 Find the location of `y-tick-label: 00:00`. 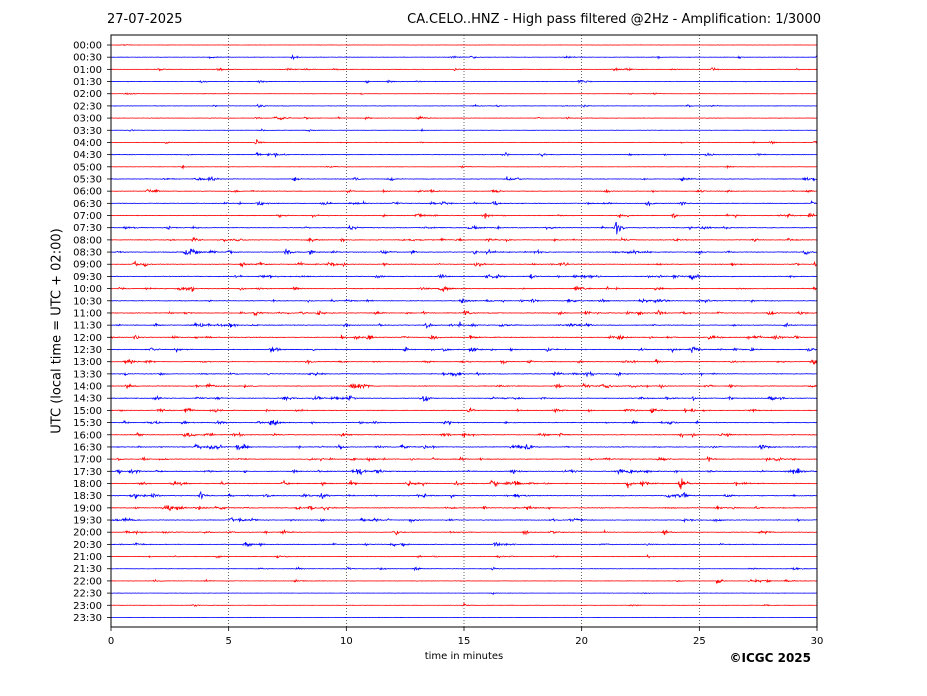

y-tick-label: 00:00 is located at coordinates (87, 46).